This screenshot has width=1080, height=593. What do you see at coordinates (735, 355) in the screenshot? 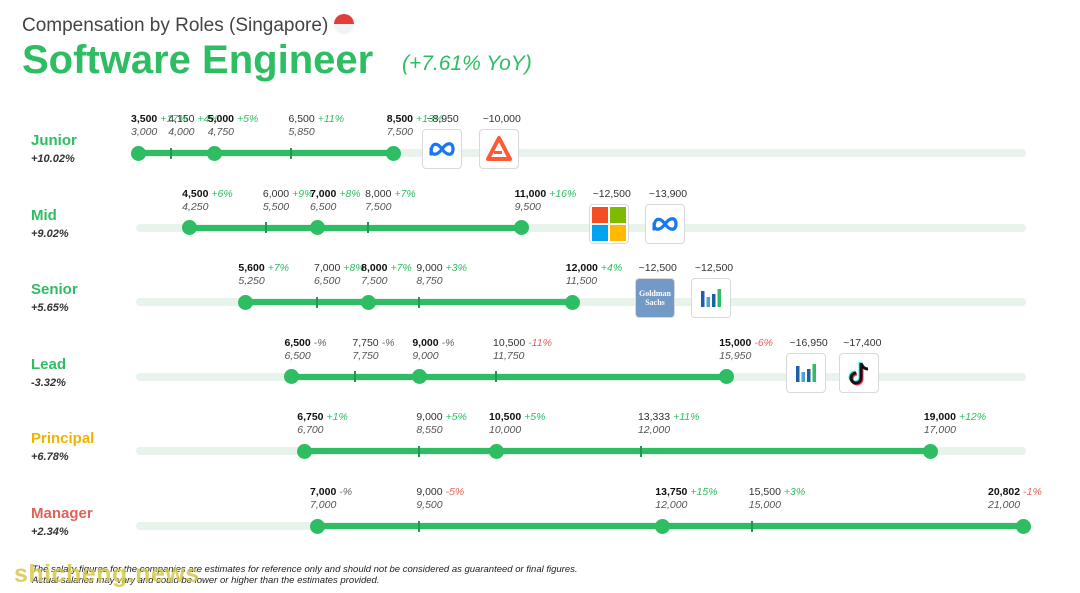
I see `previous-value: 15,950` at bounding box center [735, 355].